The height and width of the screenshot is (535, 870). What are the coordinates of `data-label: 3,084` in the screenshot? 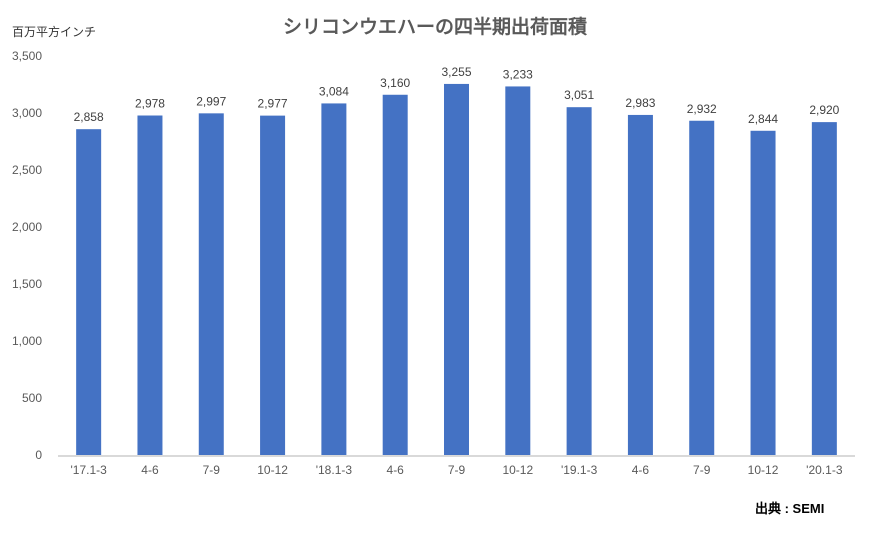 It's located at (334, 91).